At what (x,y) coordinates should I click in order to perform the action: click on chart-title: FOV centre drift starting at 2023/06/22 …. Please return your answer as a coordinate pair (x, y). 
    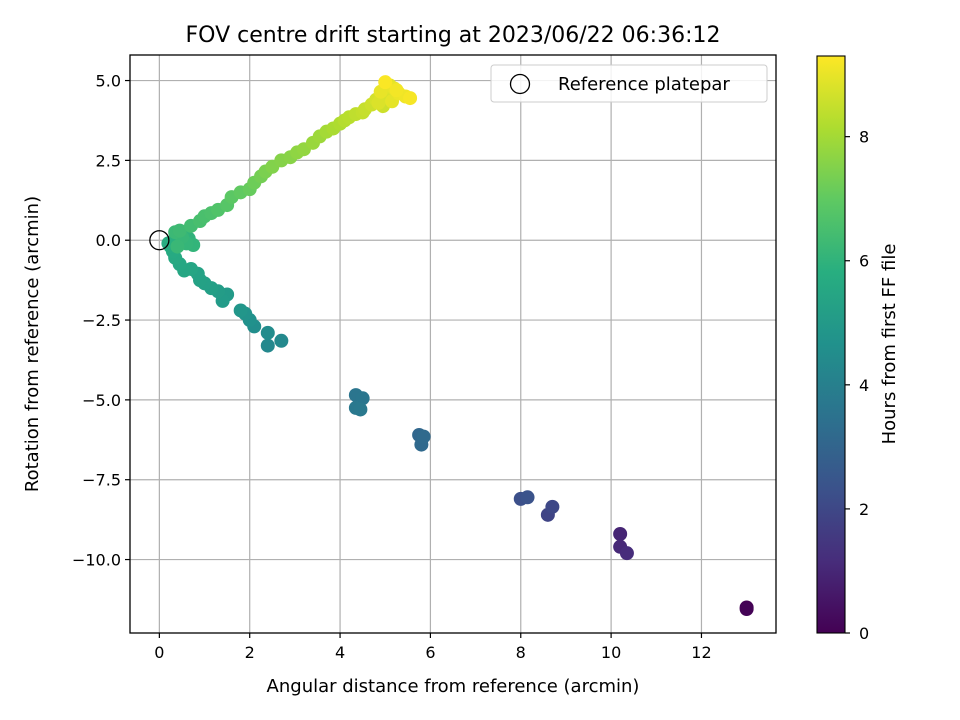
    Looking at the image, I should click on (453, 35).